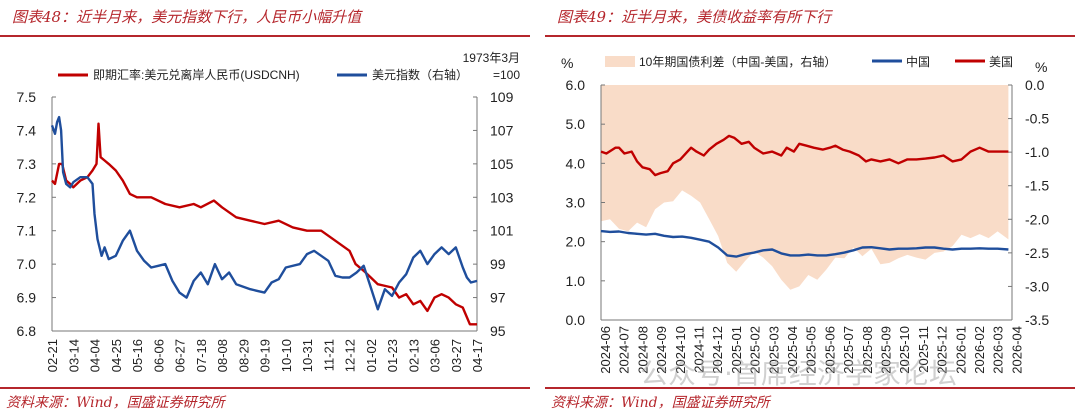 This screenshot has height=412, width=1080. Describe the element at coordinates (420, 74) in the screenshot. I see `legend-label-dxy: 美元指数（右轴）` at that location.